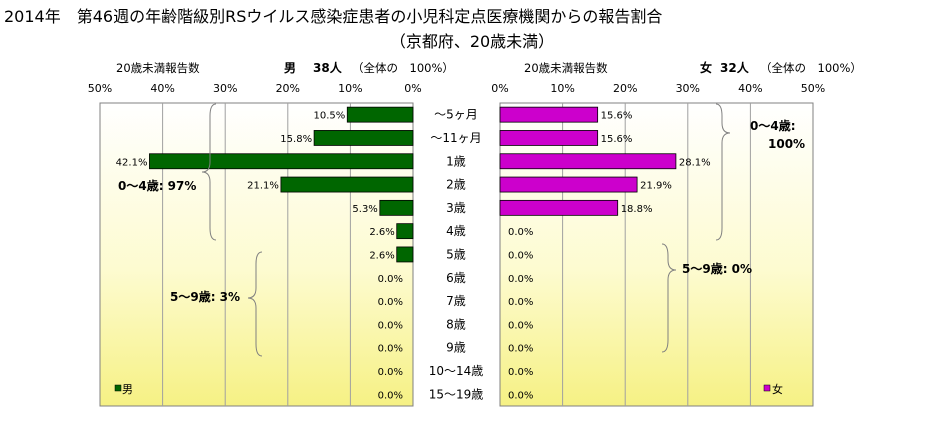 Image resolution: width=944 pixels, height=443 pixels. Describe the element at coordinates (263, 186) in the screenshot. I see `male-bar-label: 21.1%` at that location.